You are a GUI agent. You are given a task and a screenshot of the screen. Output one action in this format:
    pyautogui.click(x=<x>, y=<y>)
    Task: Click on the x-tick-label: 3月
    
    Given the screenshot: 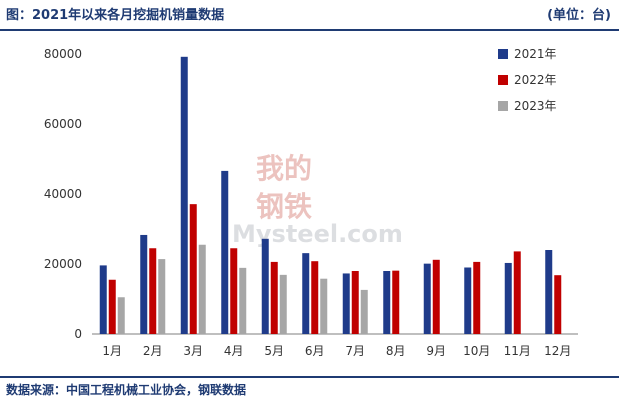 What is the action you would take?
    pyautogui.click(x=193, y=351)
    